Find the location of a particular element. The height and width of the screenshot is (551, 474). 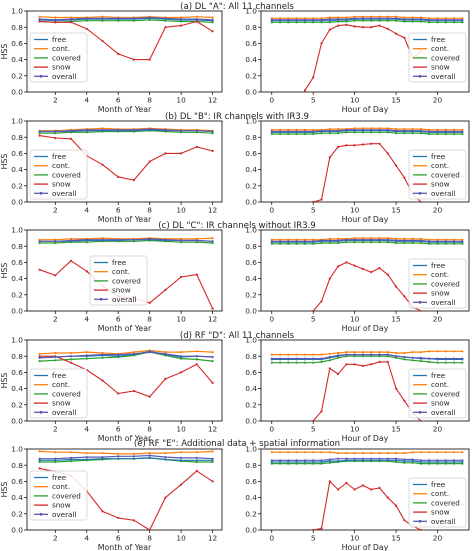

series-line-cont is located at coordinates (126, 17).